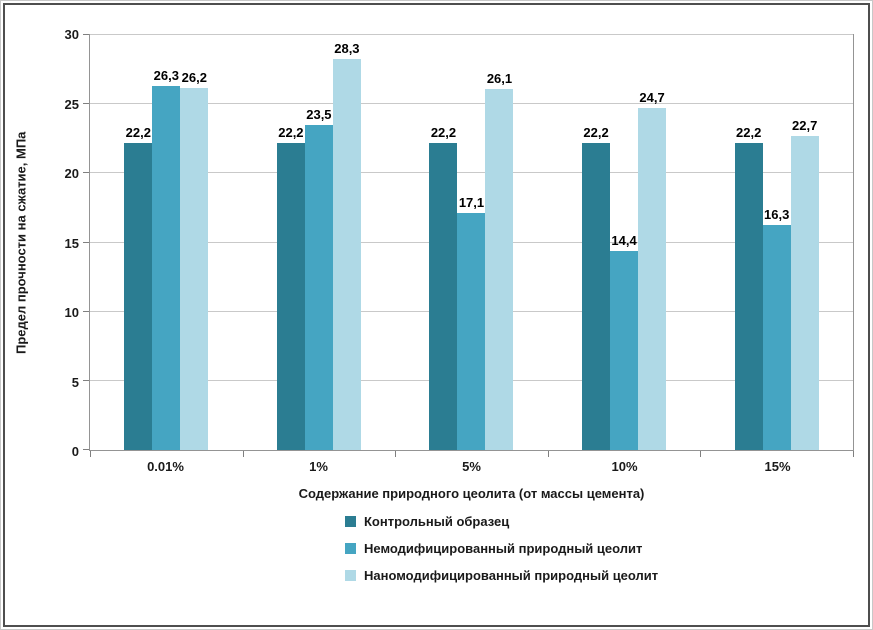 This screenshot has width=873, height=630. I want to click on bar-column: 22,7, so click(804, 242).